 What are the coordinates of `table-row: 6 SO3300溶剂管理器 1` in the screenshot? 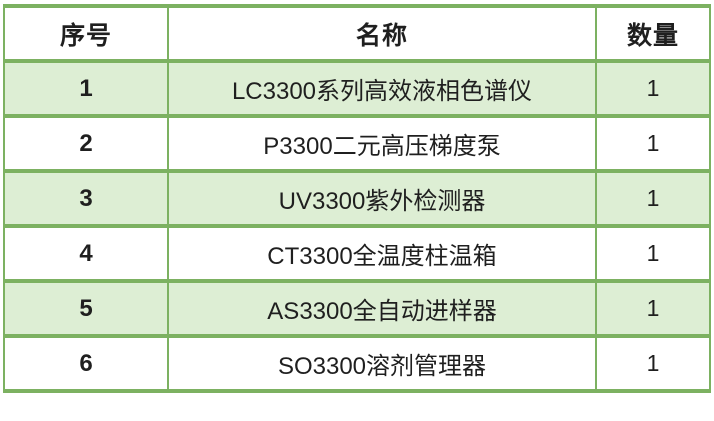 It's located at (357, 363).